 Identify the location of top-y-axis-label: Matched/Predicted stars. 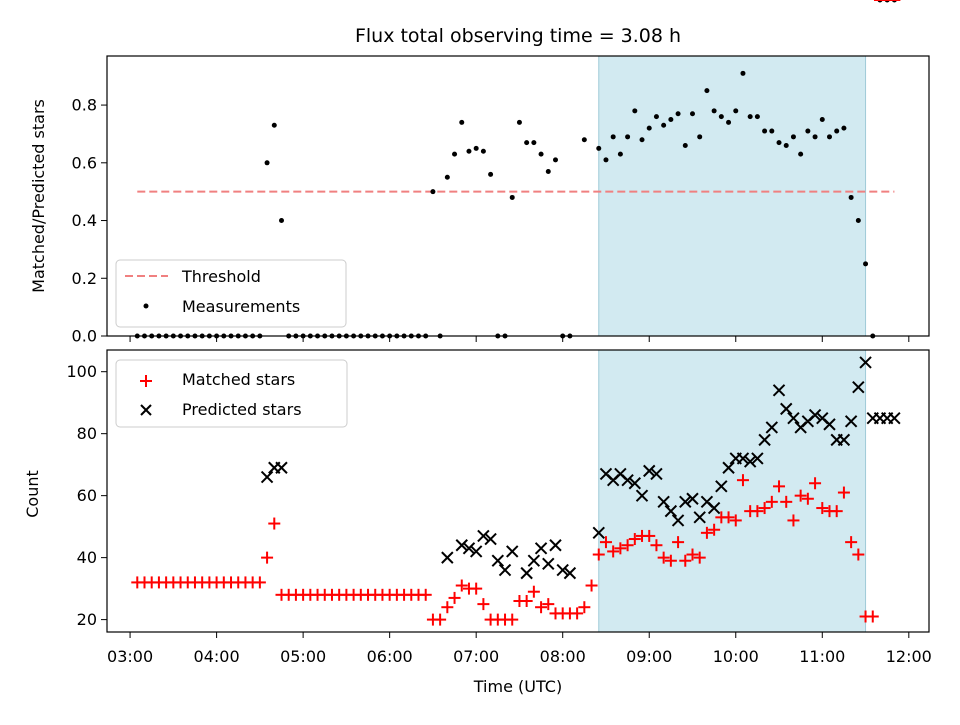
(38, 196).